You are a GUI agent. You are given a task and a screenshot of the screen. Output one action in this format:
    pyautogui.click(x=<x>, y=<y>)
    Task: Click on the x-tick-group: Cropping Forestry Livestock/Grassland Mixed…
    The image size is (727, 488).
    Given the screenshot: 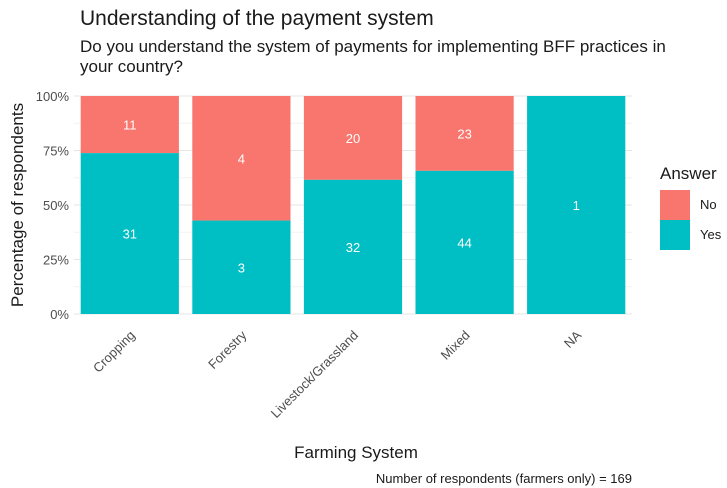 What is the action you would take?
    pyautogui.click(x=337, y=374)
    